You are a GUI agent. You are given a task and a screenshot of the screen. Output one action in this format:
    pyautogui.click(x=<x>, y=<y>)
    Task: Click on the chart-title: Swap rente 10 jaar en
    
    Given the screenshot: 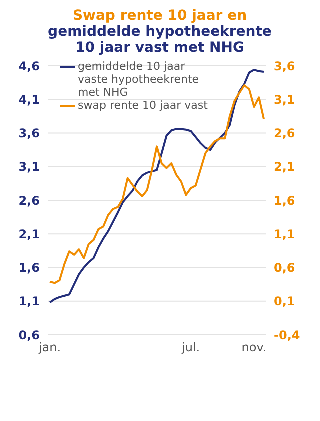 What is the action you would take?
    pyautogui.click(x=160, y=16)
    